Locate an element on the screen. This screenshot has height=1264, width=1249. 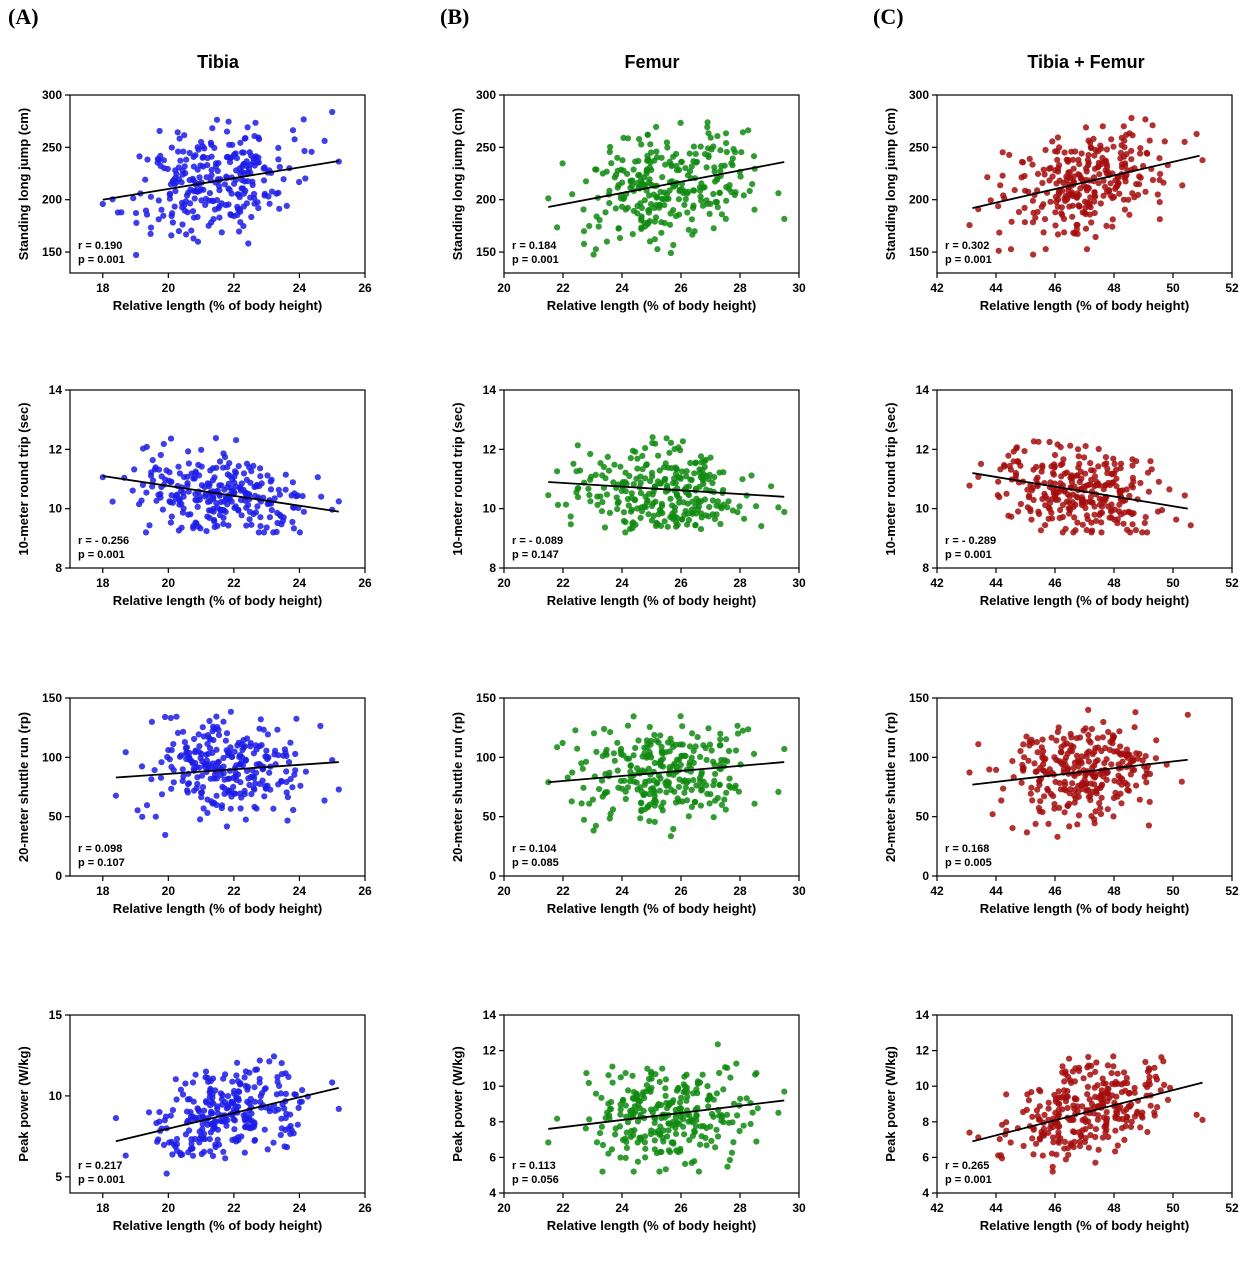
y-axis-label: Standing long jump (cm) is located at coordinates (890, 184).